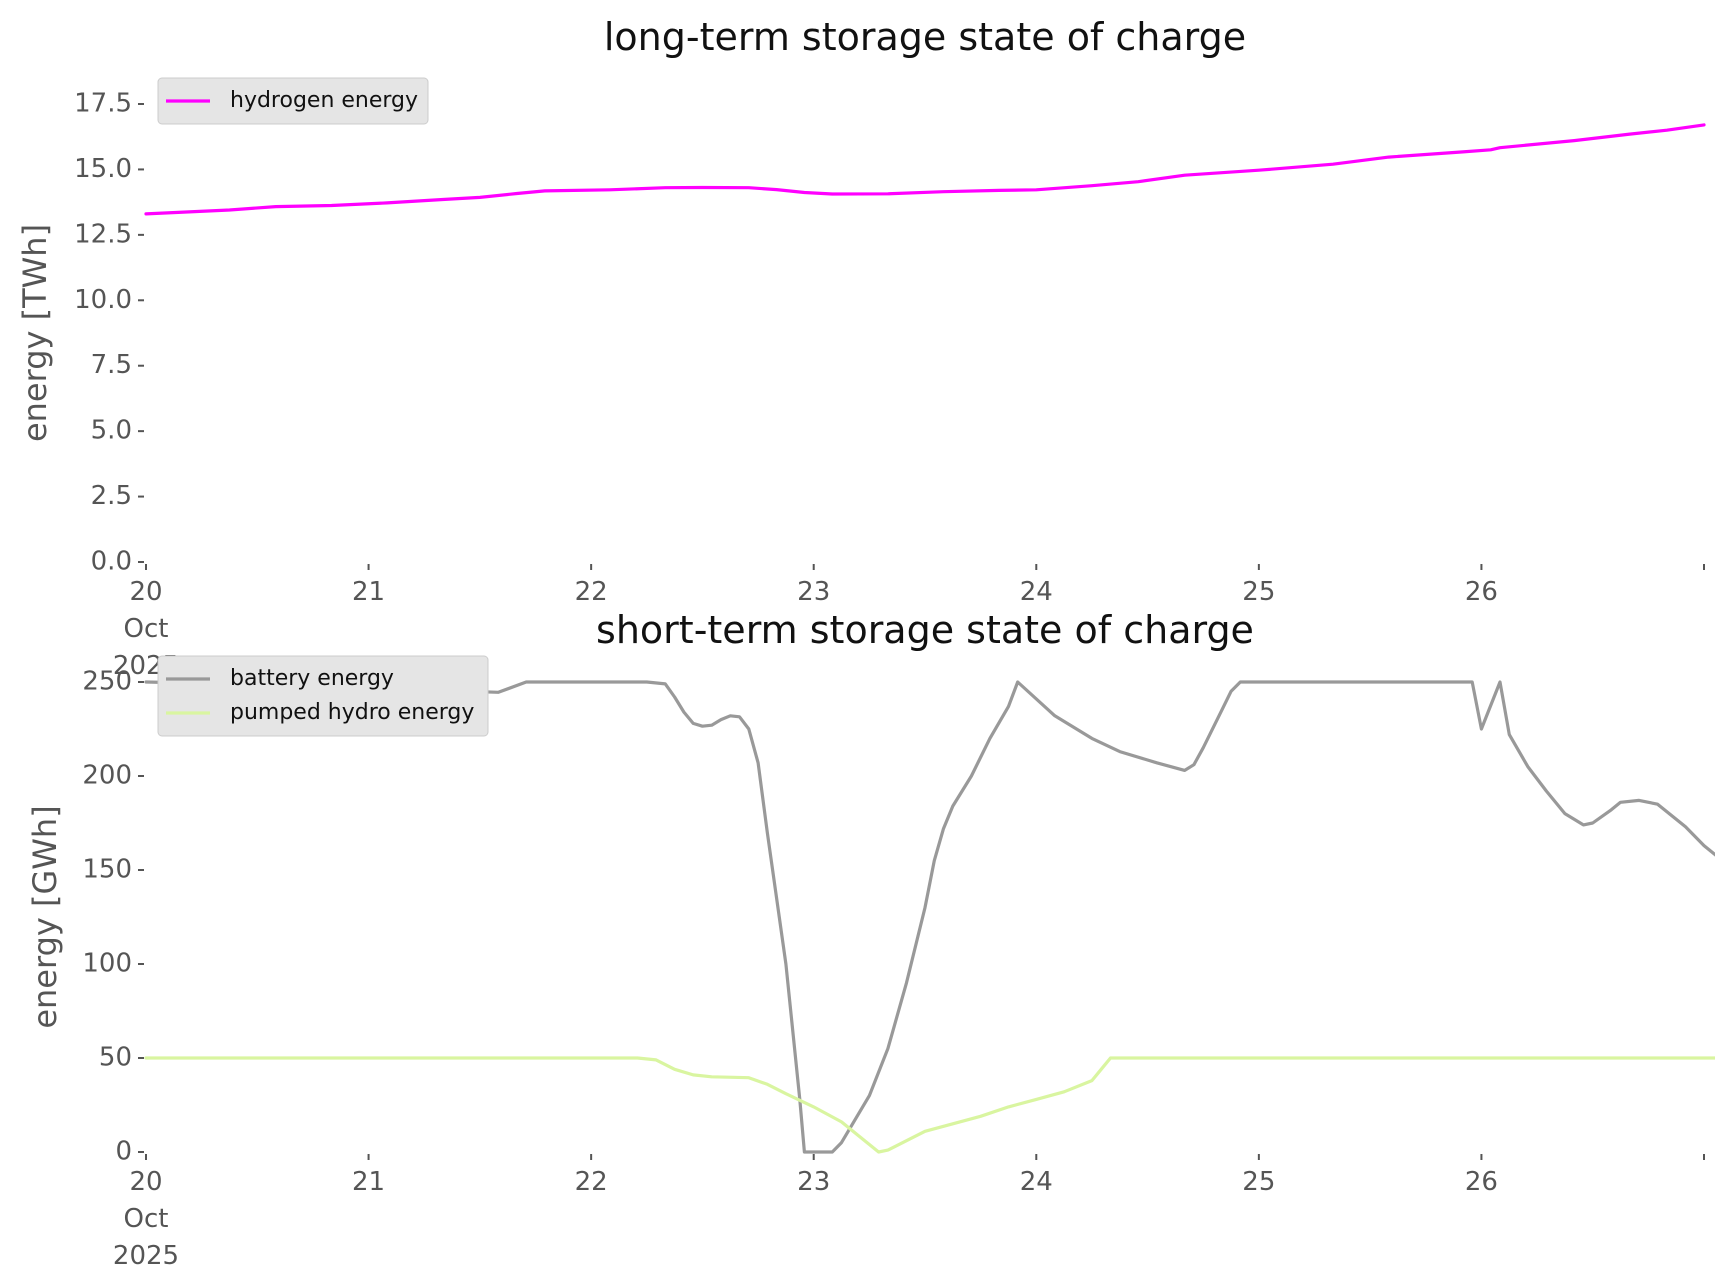 This screenshot has width=1715, height=1277. I want to click on long-term-series-lines, so click(925, 169).